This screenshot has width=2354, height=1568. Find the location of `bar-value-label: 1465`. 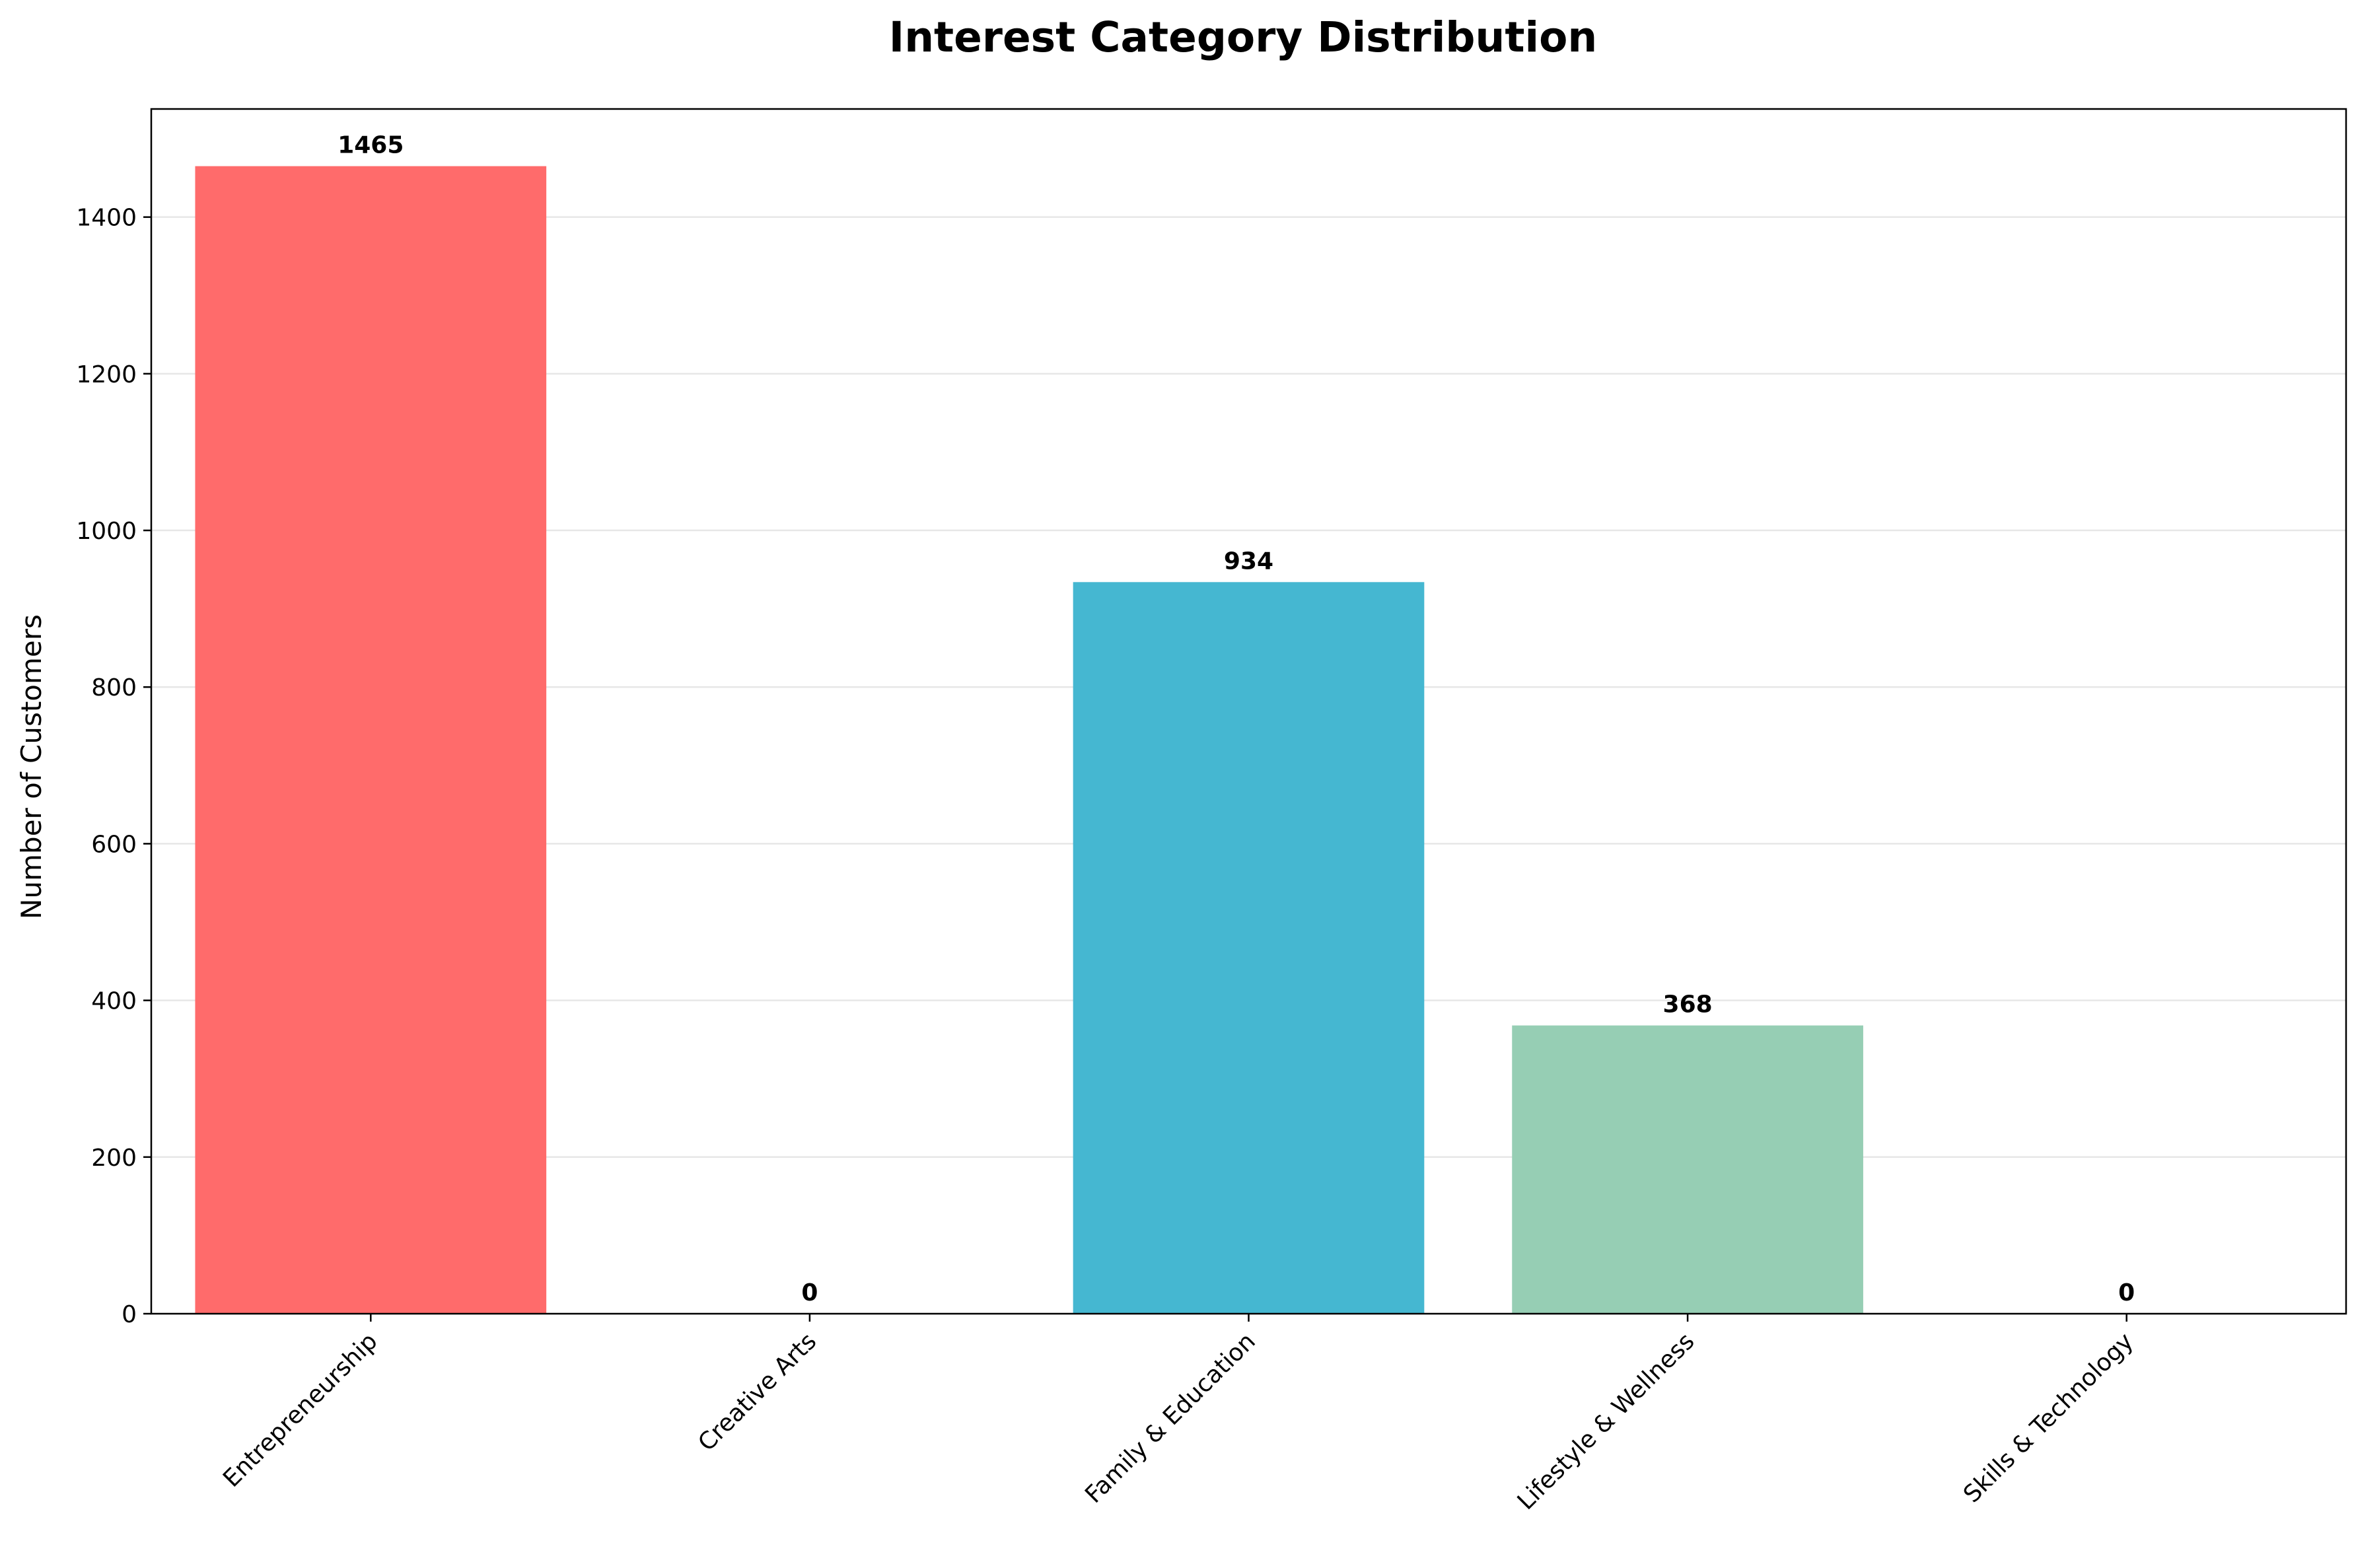

bar-value-label: 1465 is located at coordinates (371, 145).